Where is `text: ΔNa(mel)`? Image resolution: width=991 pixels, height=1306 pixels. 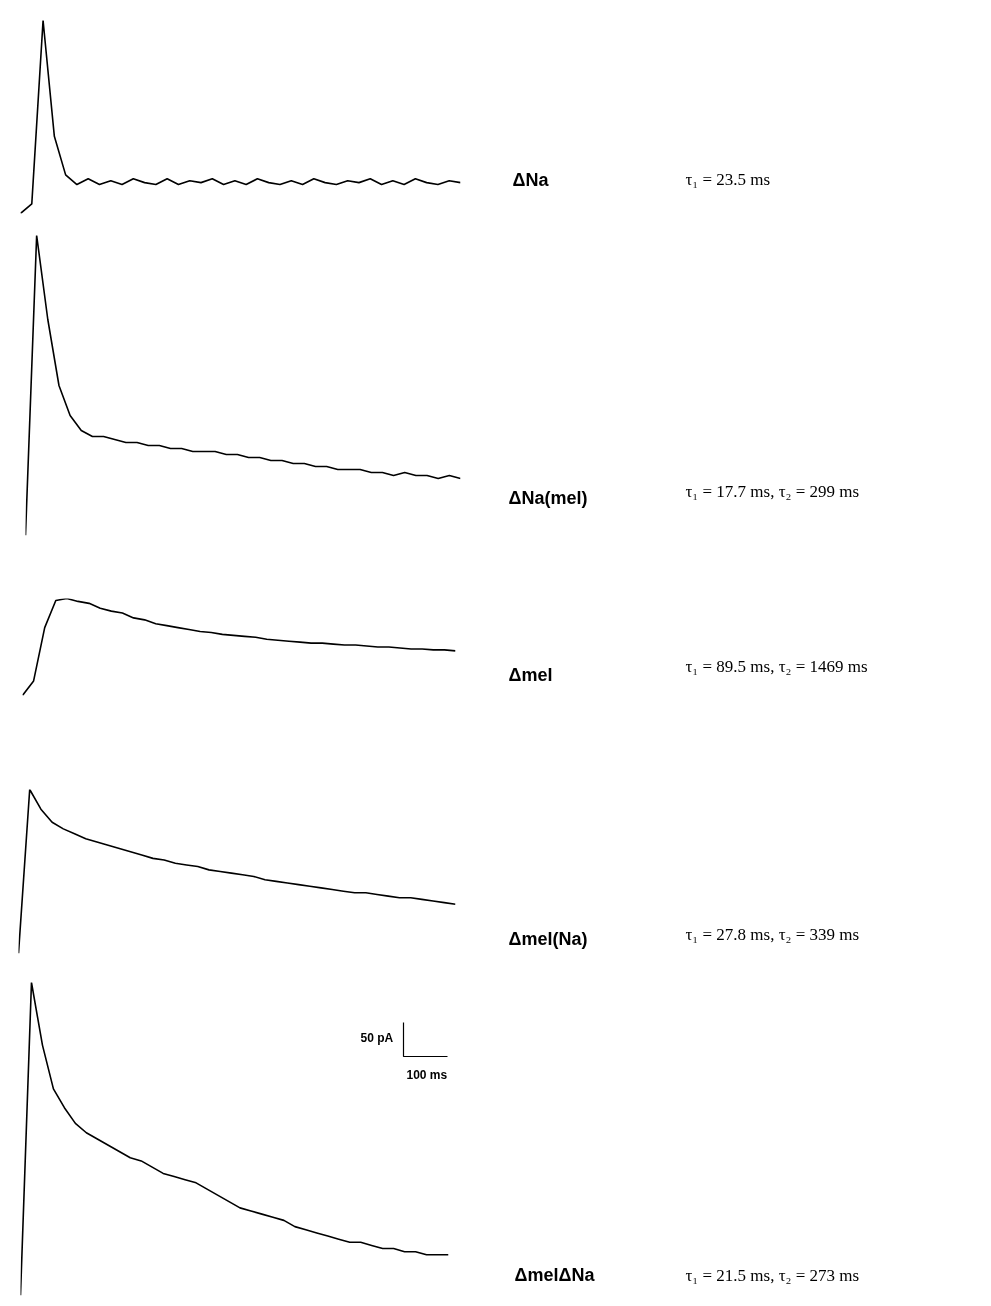
text: ΔNa(mel) is located at coordinates (548, 498).